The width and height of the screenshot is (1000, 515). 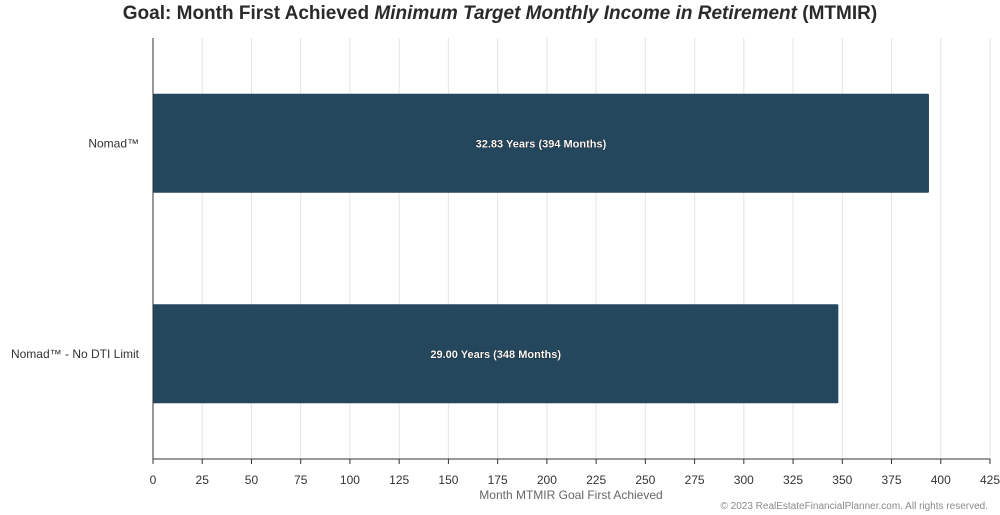 What do you see at coordinates (498, 480) in the screenshot?
I see `x-tick-label: 175` at bounding box center [498, 480].